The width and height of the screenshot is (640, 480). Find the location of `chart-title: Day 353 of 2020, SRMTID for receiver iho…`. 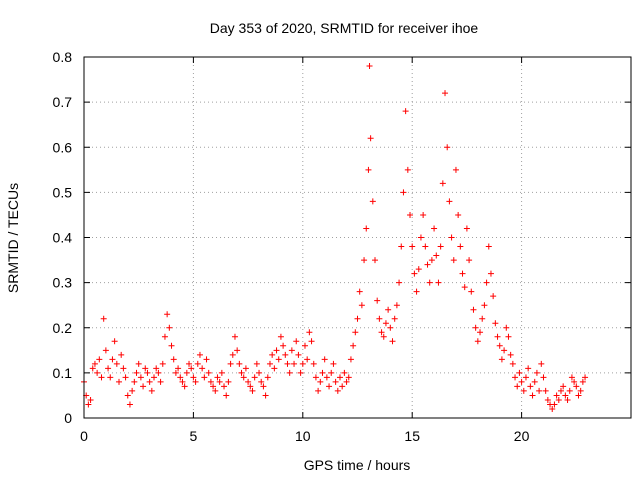

chart-title: Day 353 of 2020, SRMTID for receiver iho… is located at coordinates (344, 28).